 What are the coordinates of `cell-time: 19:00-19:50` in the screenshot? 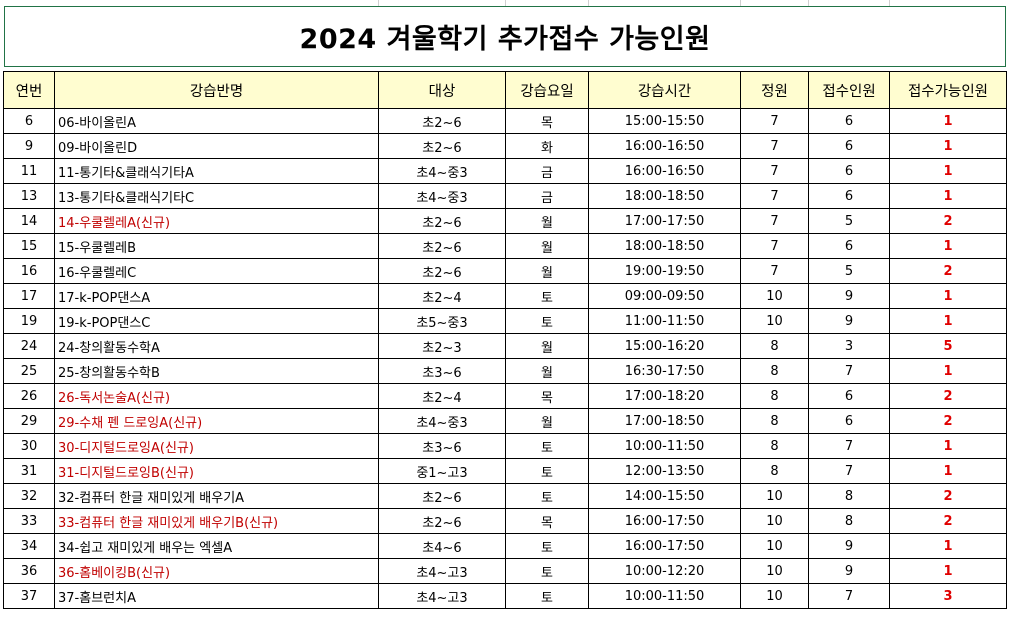 It's located at (664, 271).